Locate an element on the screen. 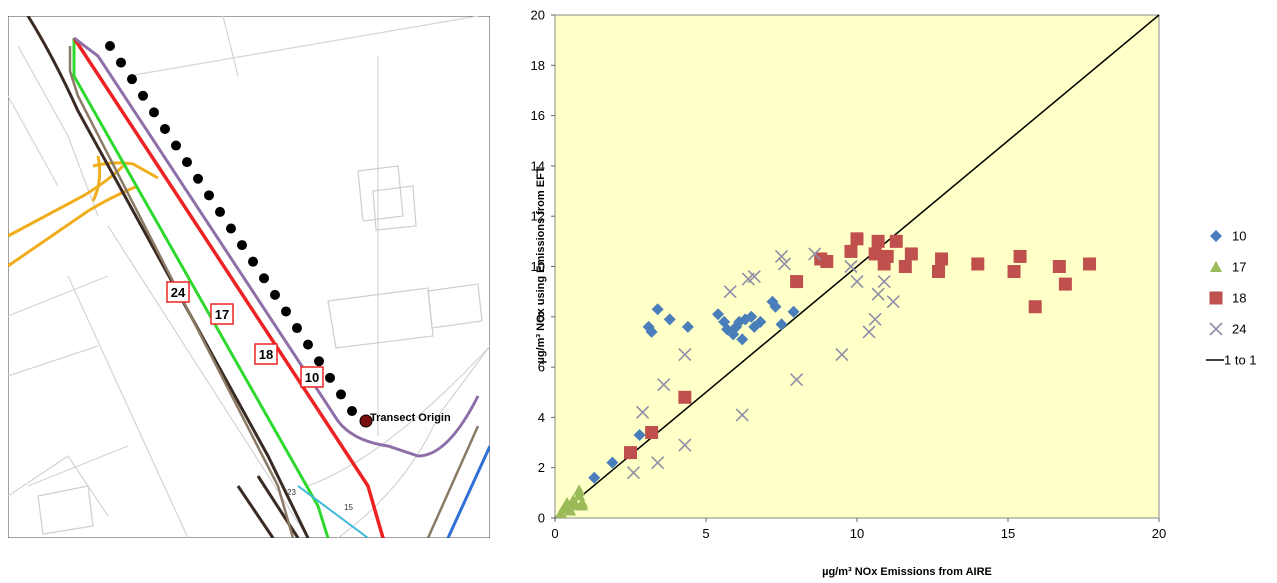 The width and height of the screenshot is (1277, 583). legend-label: 17 is located at coordinates (1239, 267).